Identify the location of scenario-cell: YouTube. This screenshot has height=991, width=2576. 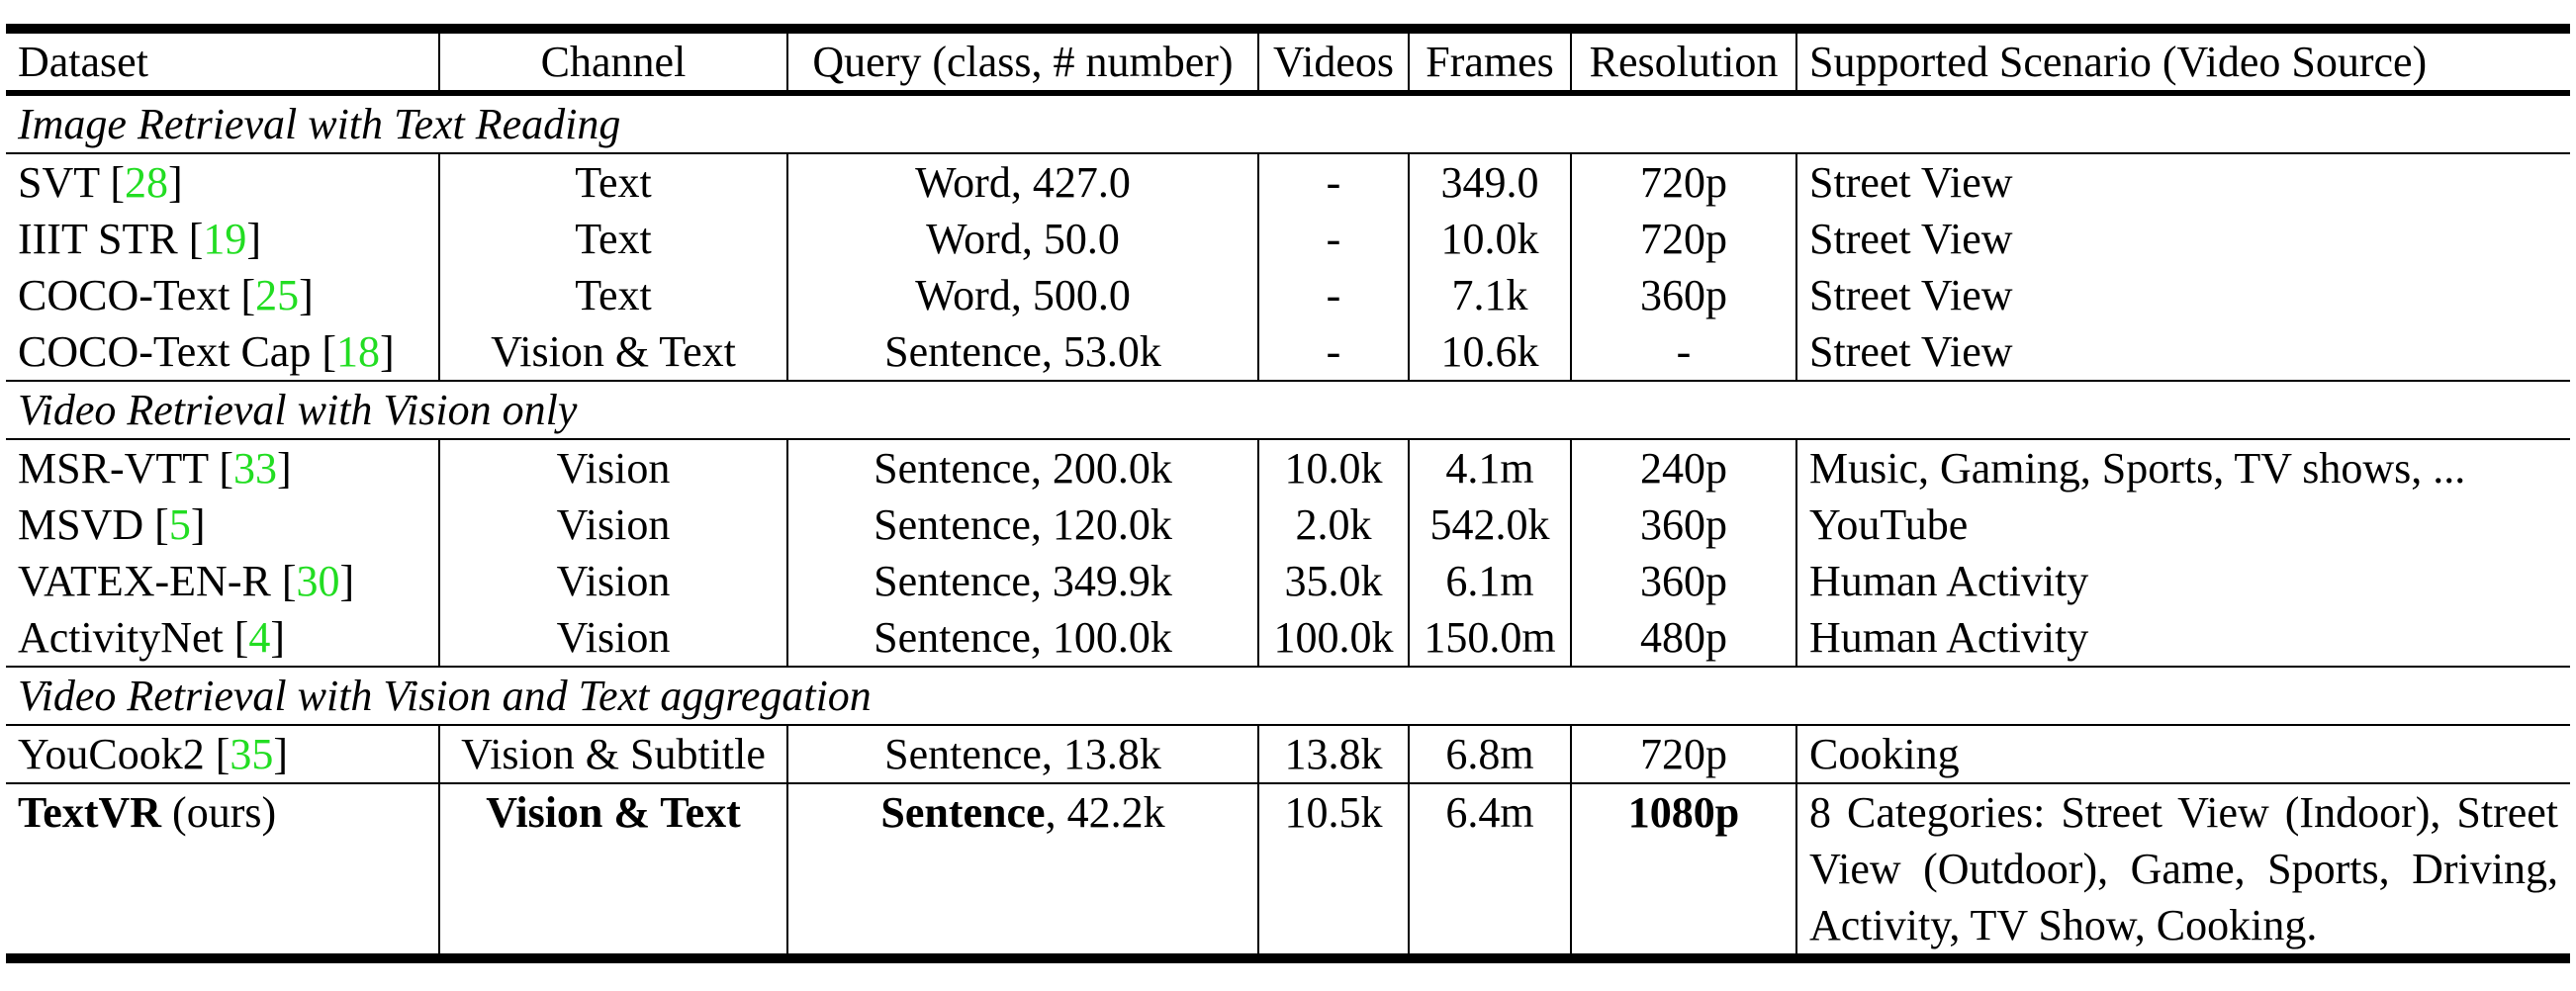
(2182, 524).